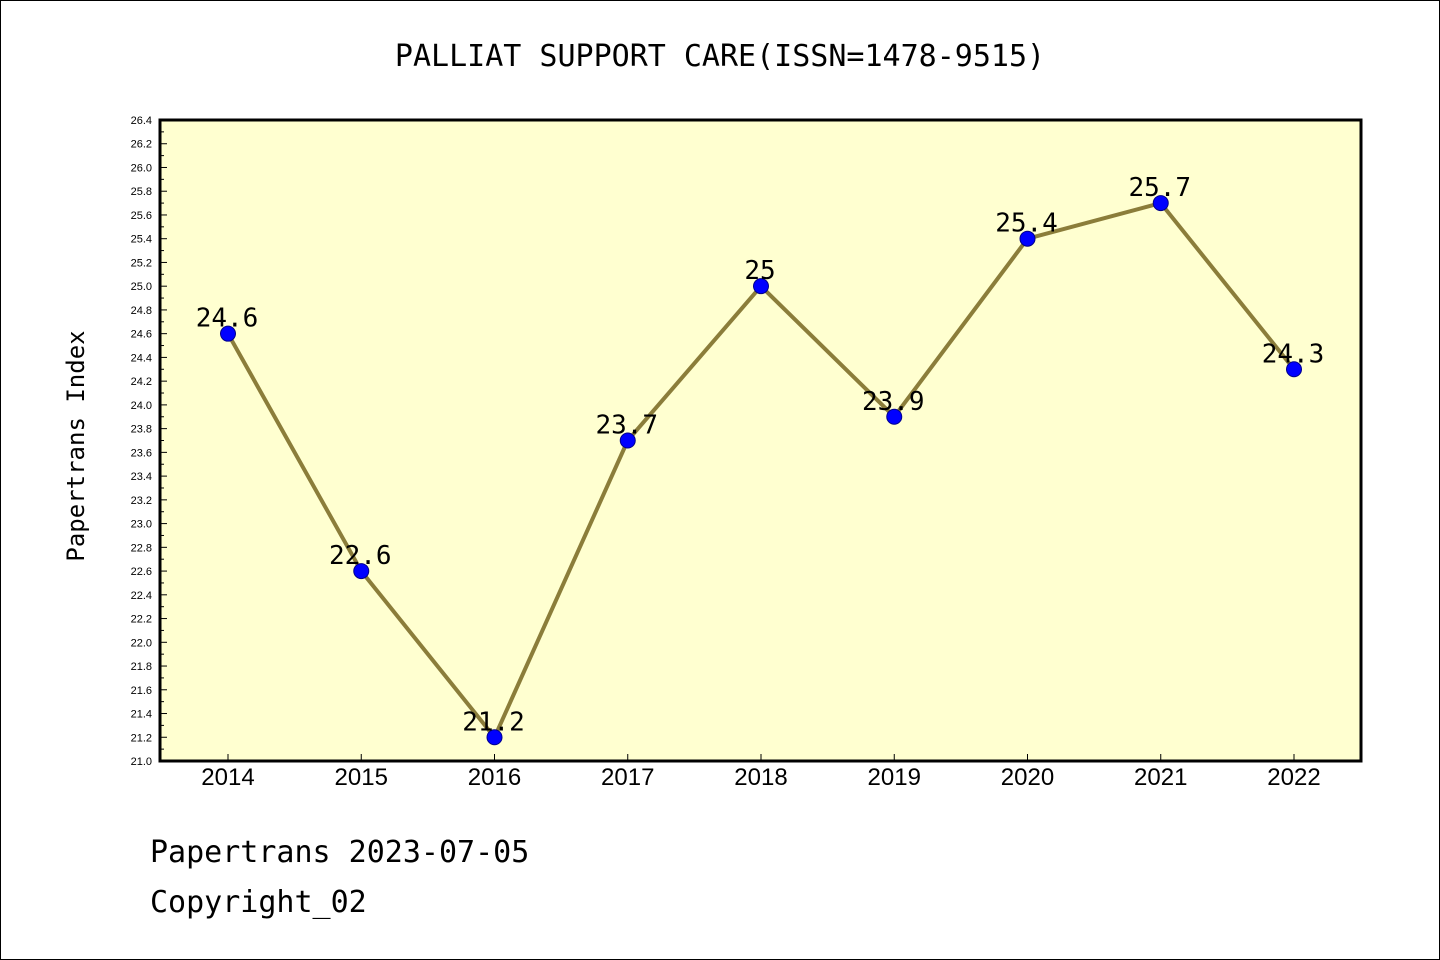 The height and width of the screenshot is (960, 1440). I want to click on data-point-label: 25, so click(759, 271).